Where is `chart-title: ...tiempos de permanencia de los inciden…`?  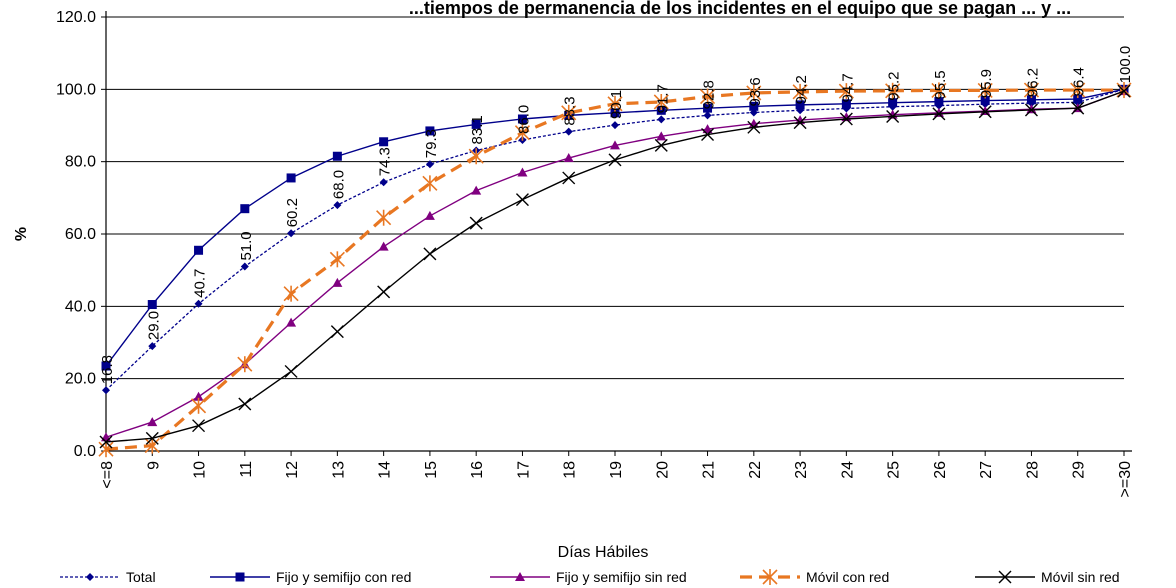 chart-title: ...tiempos de permanencia de los inciden… is located at coordinates (740, 9).